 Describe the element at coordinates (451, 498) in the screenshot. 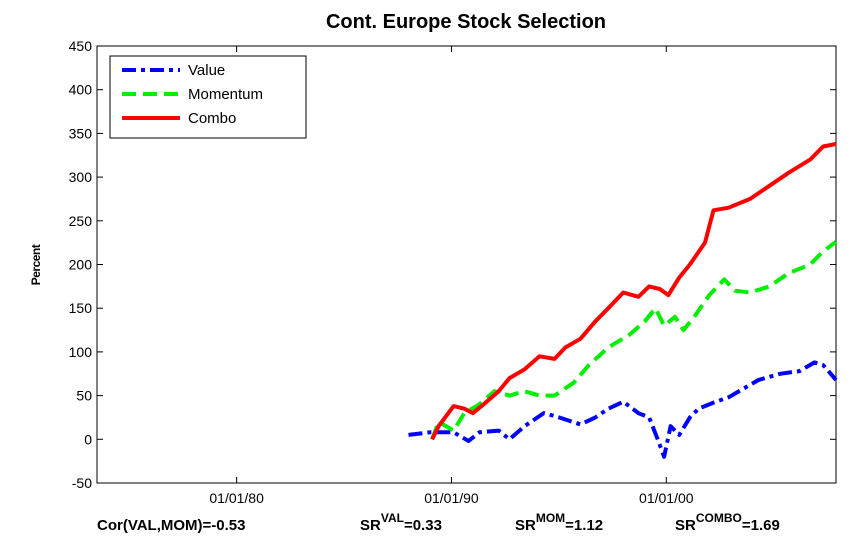

I see `x-tick-label: 01/01/90` at that location.